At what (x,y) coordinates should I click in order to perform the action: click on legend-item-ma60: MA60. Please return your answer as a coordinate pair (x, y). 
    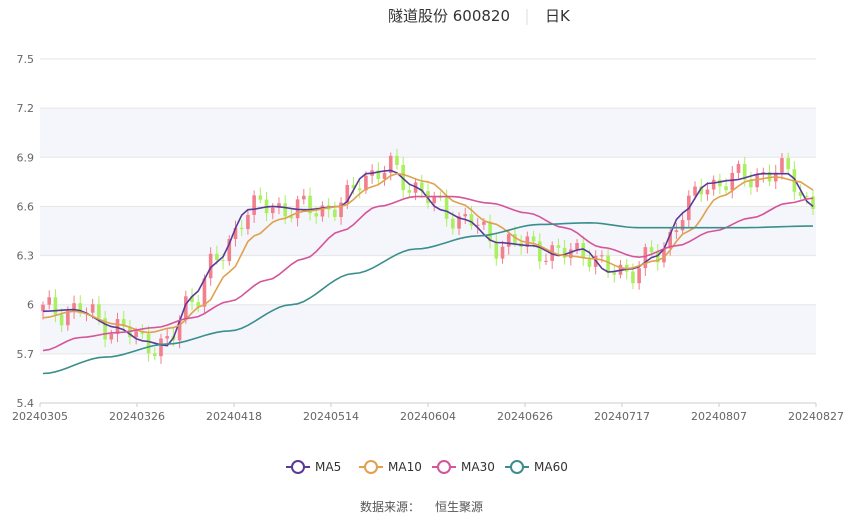
    Looking at the image, I should click on (536, 467).